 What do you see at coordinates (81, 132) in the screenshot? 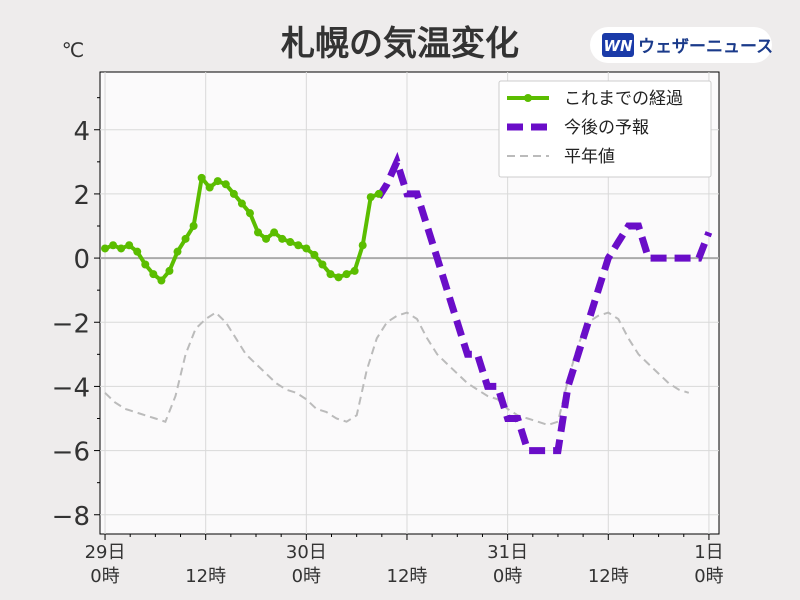
I see `y-tick-label: 4` at bounding box center [81, 132].